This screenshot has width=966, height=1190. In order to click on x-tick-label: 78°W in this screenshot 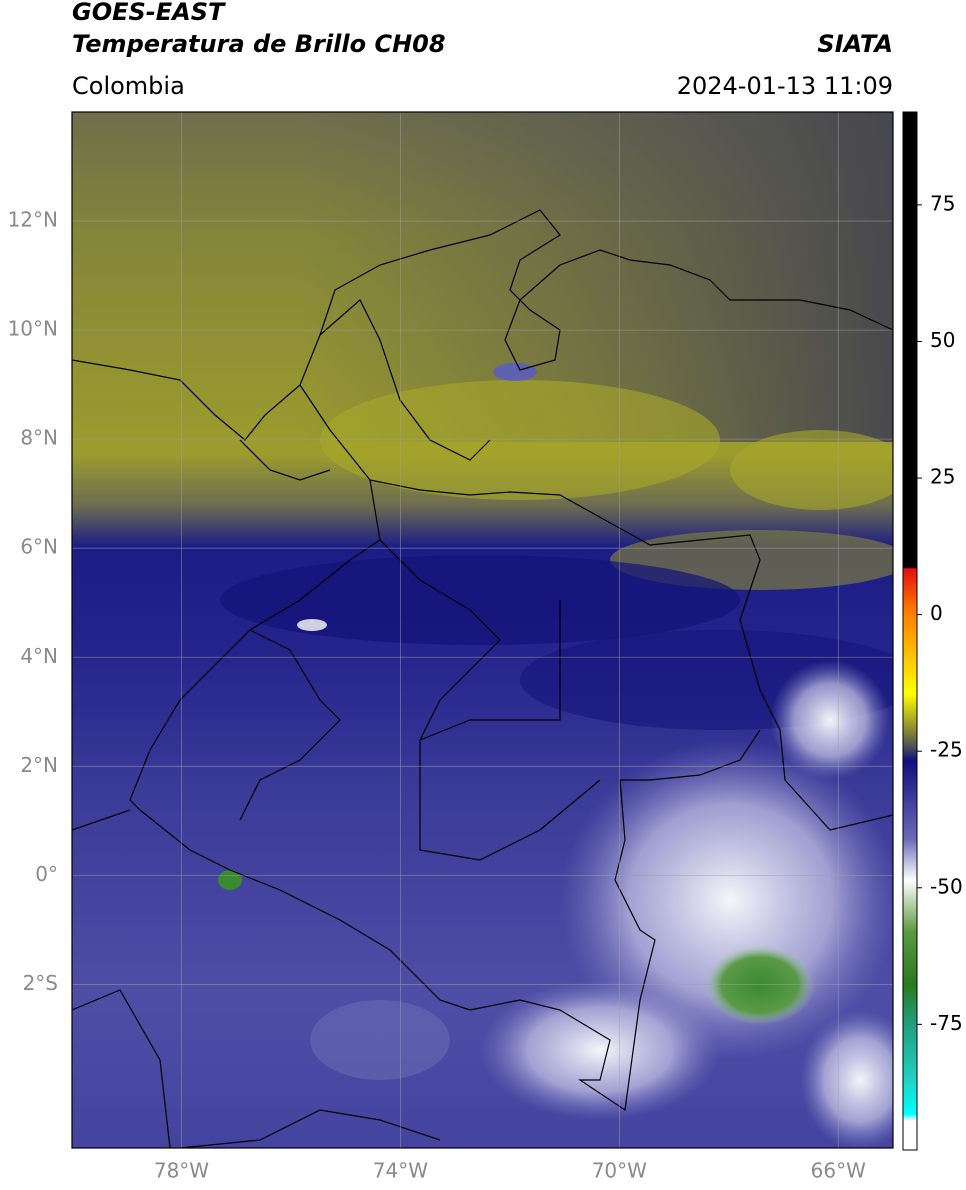, I will do `click(181, 1171)`.